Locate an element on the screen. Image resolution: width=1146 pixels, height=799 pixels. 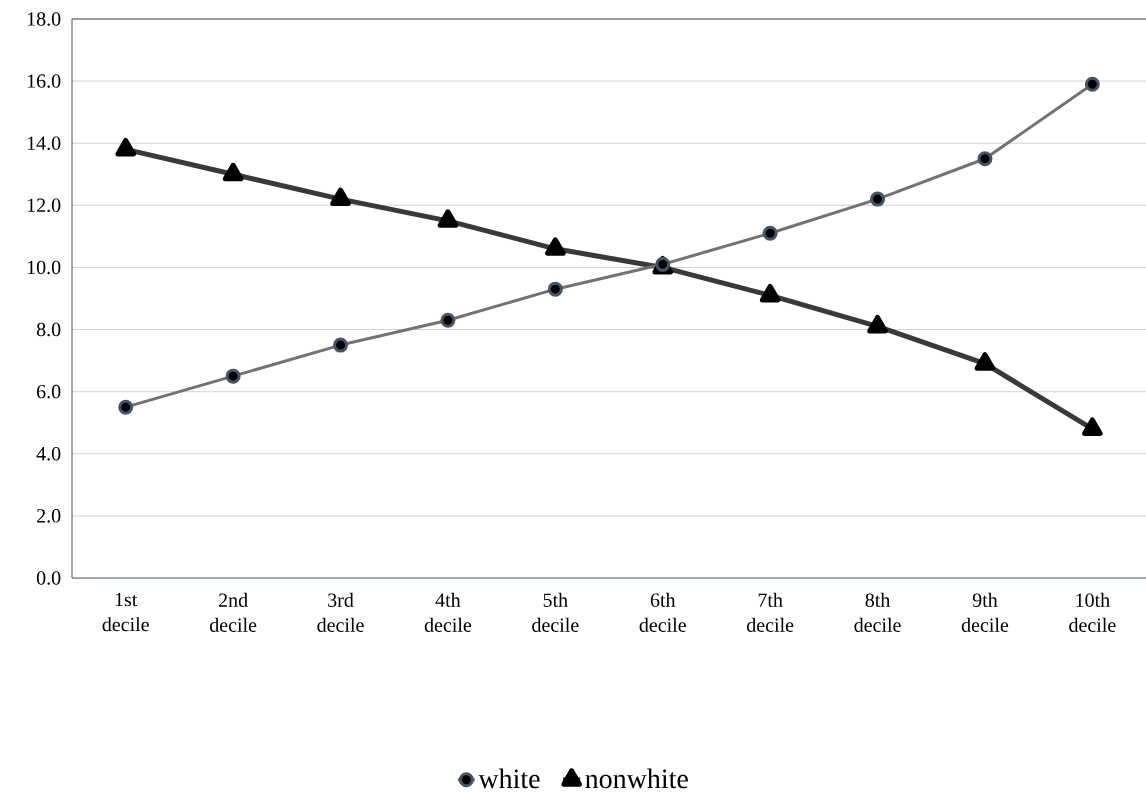
x-tick-label: 1st decile is located at coordinates (125, 612).